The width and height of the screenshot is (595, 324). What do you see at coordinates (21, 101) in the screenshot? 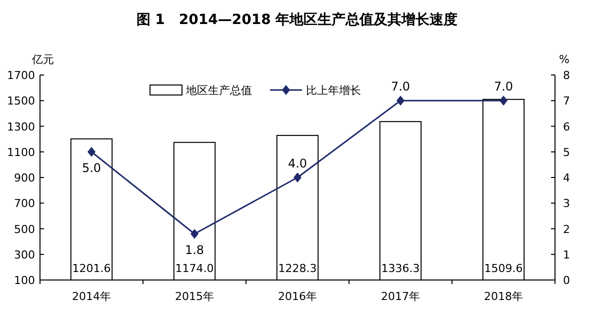
I see `y-tick-label: 1500` at bounding box center [21, 101].